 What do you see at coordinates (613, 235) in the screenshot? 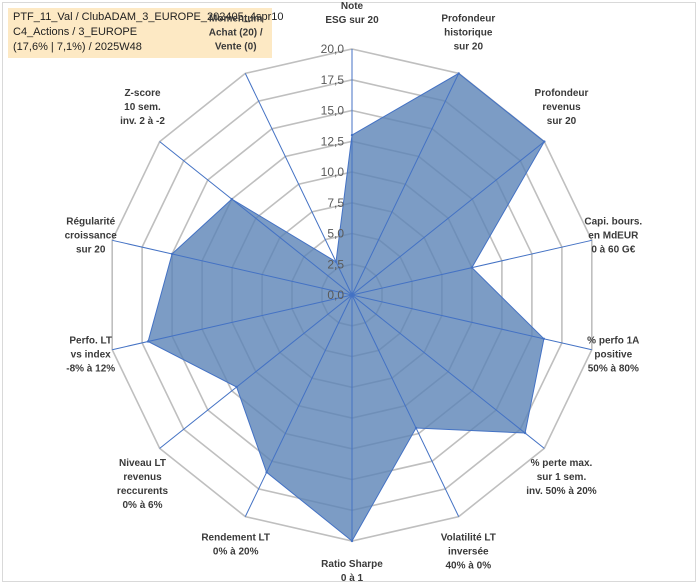
I see `axis-label-3: Capi. bours. en MdEUR 0 à 60 G€` at bounding box center [613, 235].